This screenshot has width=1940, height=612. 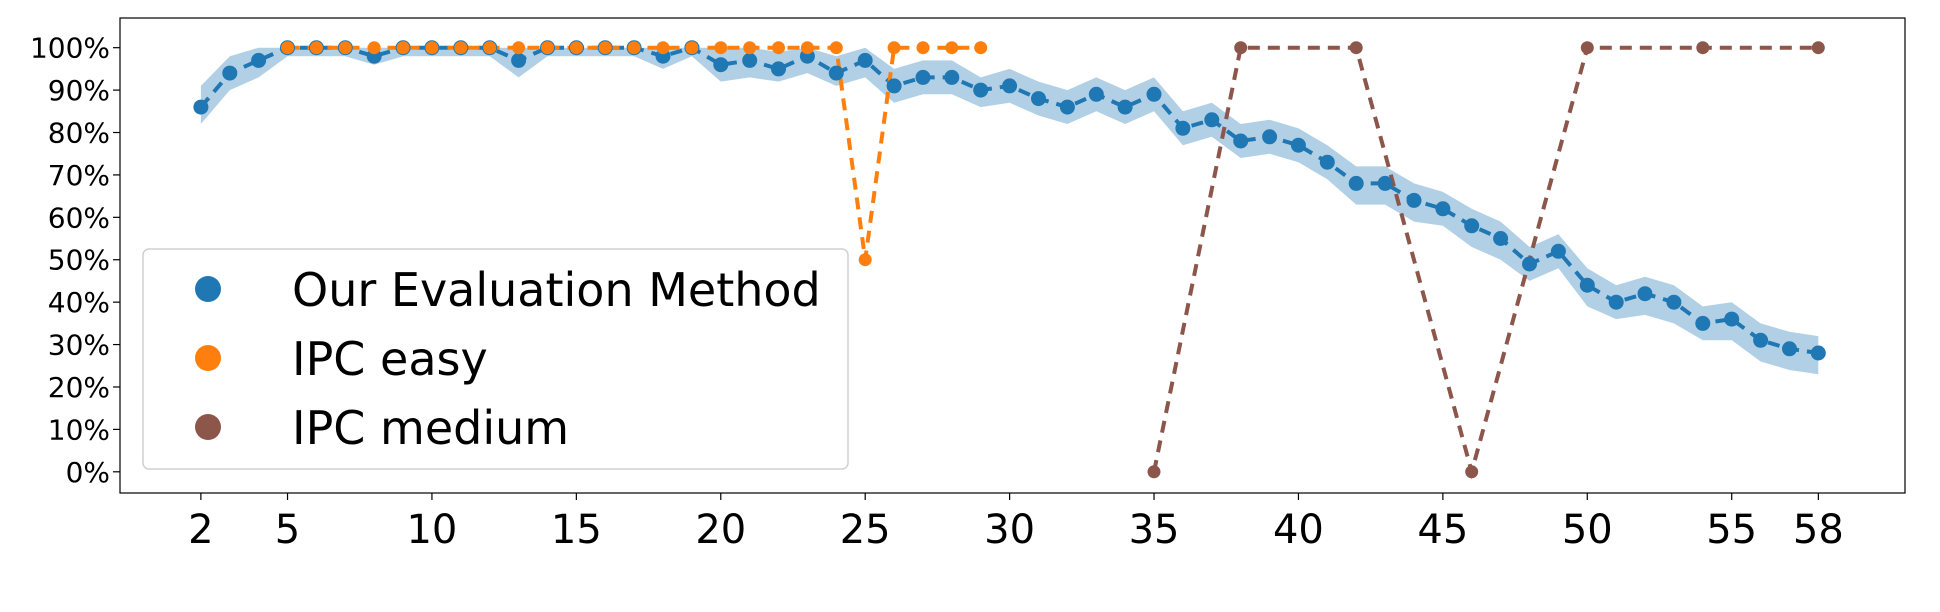 What do you see at coordinates (79, 387) in the screenshot?
I see `y-tick-label: 20%` at bounding box center [79, 387].